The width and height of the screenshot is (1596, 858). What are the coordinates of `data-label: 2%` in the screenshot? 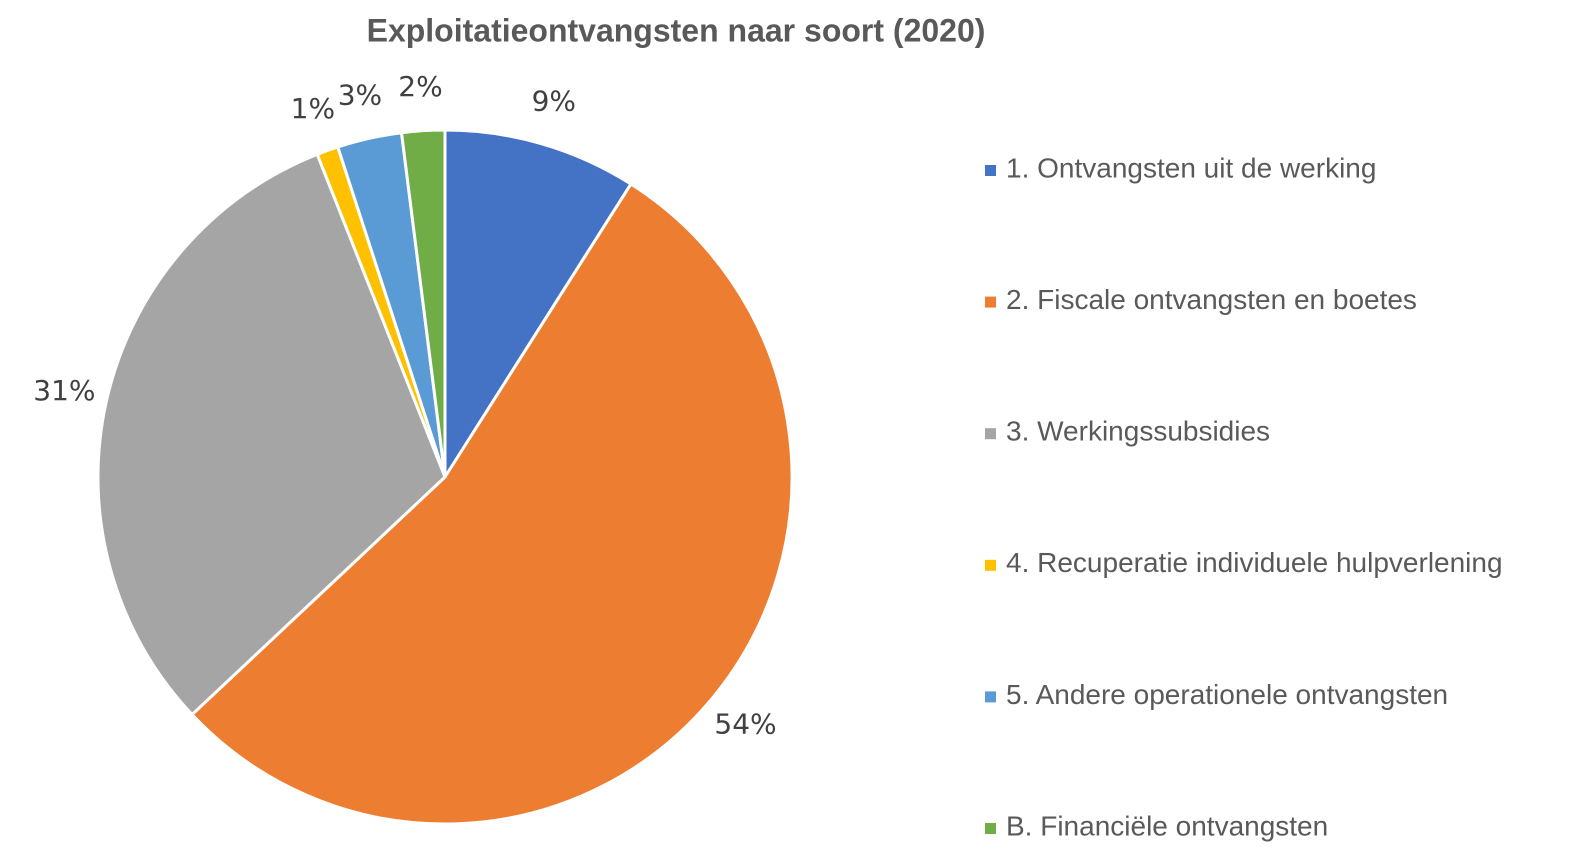 It's located at (420, 86).